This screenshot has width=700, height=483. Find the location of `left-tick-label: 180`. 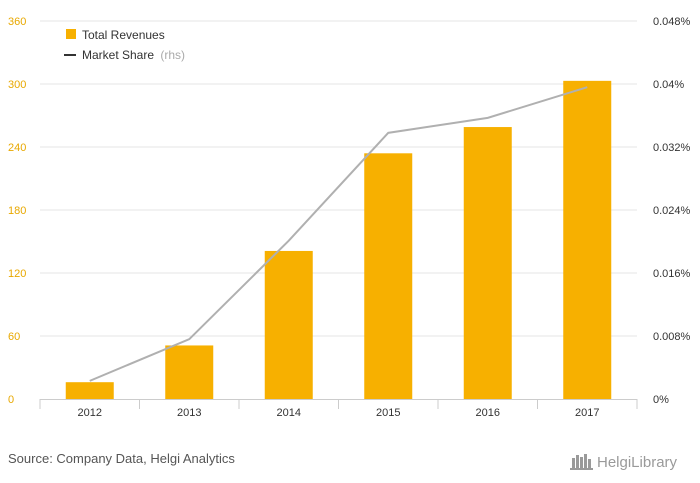

left-tick-label: 180 is located at coordinates (17, 211).